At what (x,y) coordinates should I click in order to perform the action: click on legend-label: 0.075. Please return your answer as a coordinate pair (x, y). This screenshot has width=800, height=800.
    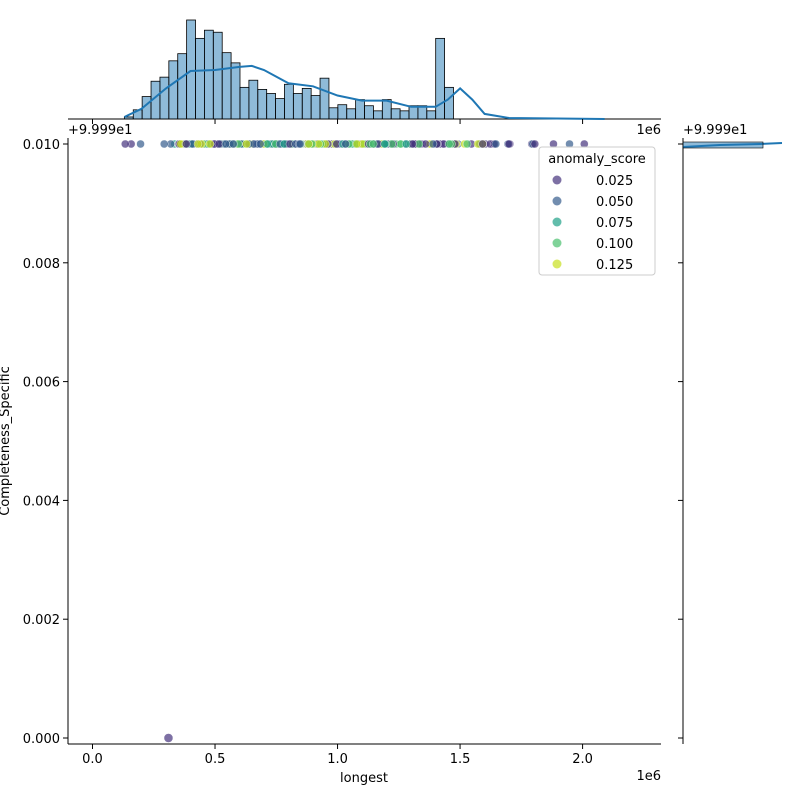
    Looking at the image, I should click on (614, 223).